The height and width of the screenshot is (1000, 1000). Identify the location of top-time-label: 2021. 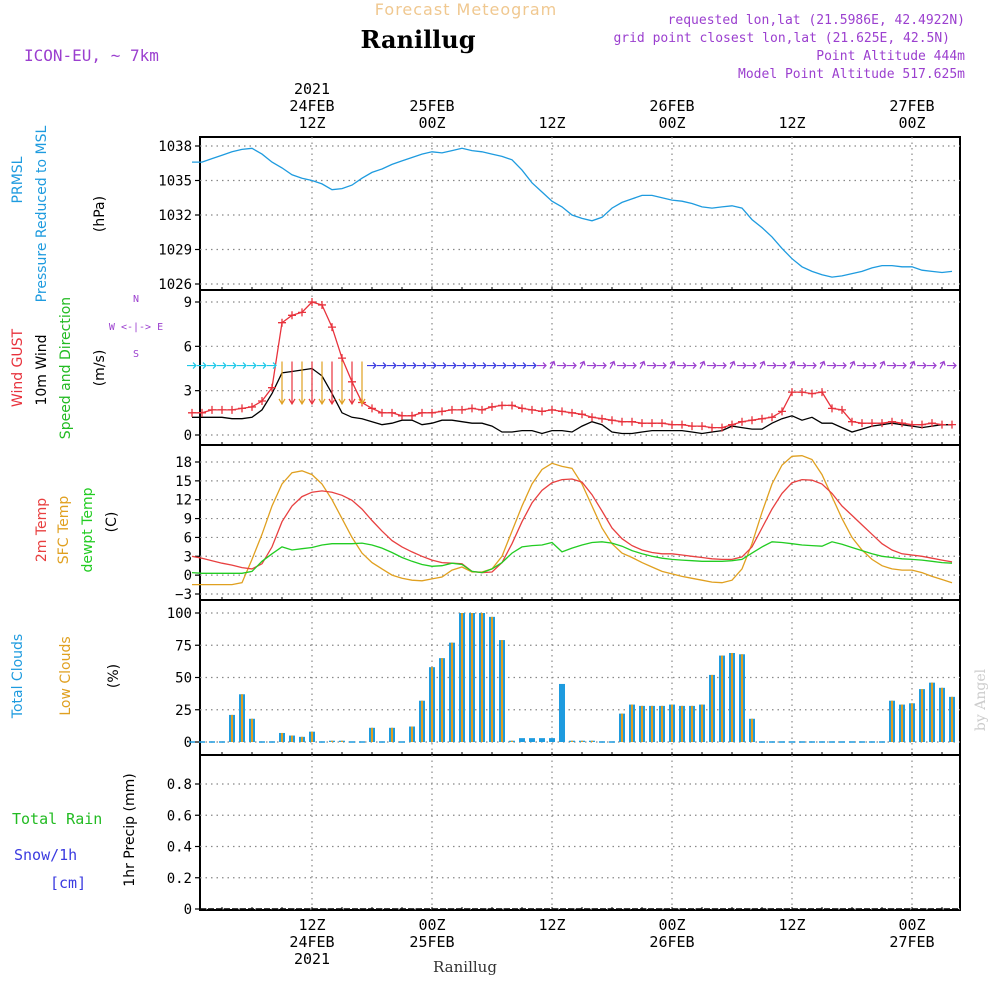
(312, 89).